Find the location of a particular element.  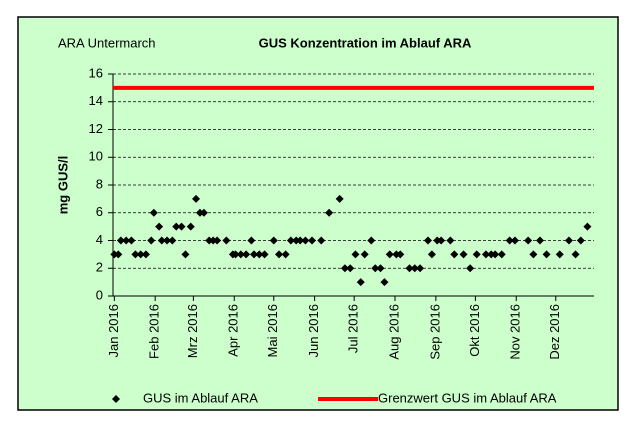

x-tick-label: Jan 2016 is located at coordinates (113, 331).